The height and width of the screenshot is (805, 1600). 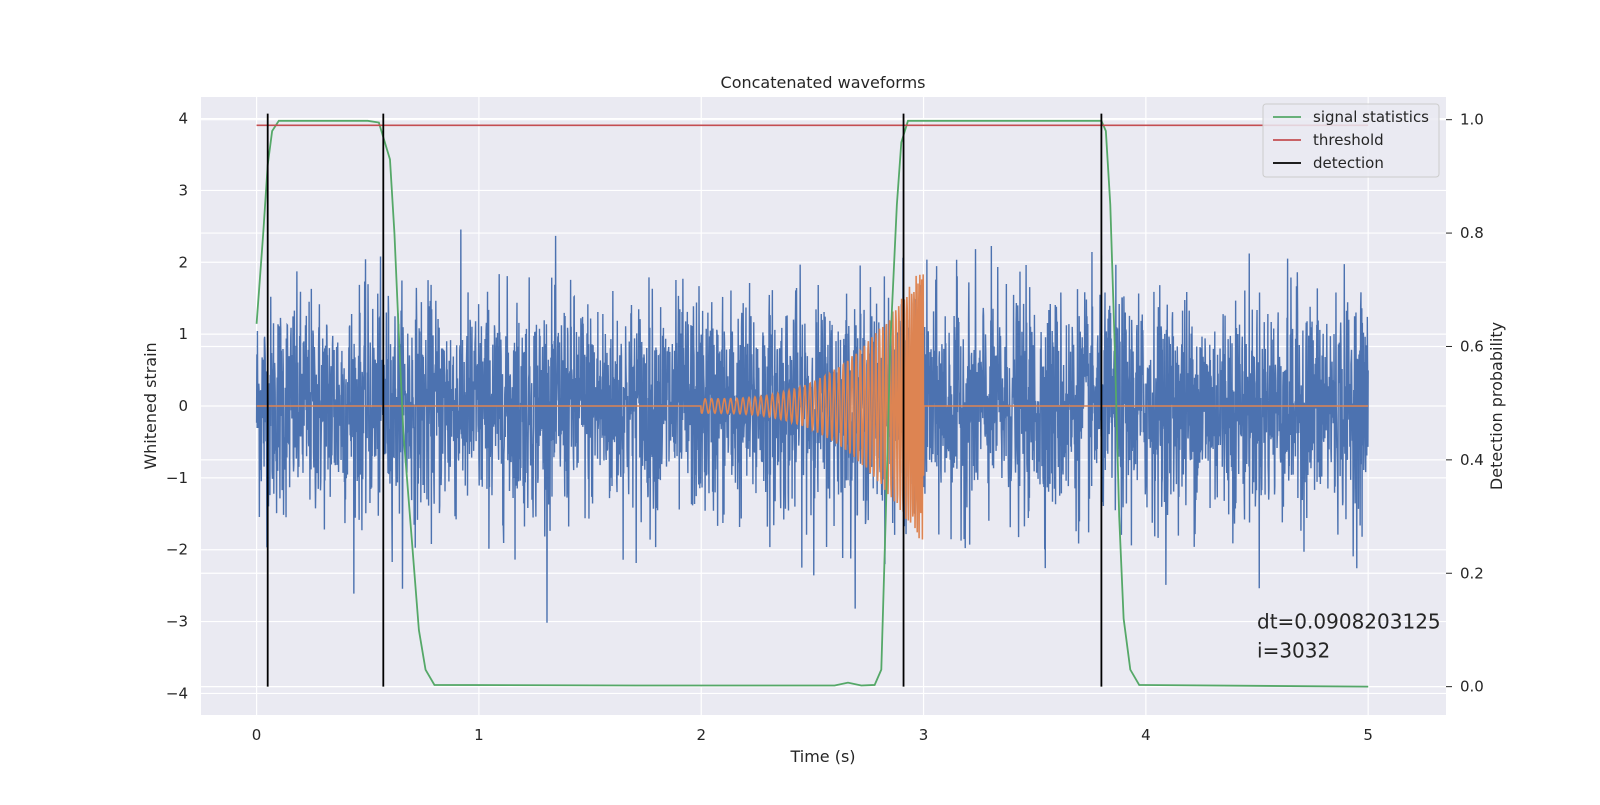 What do you see at coordinates (150, 405) in the screenshot?
I see `y-axis-label: Whitened strain` at bounding box center [150, 405].